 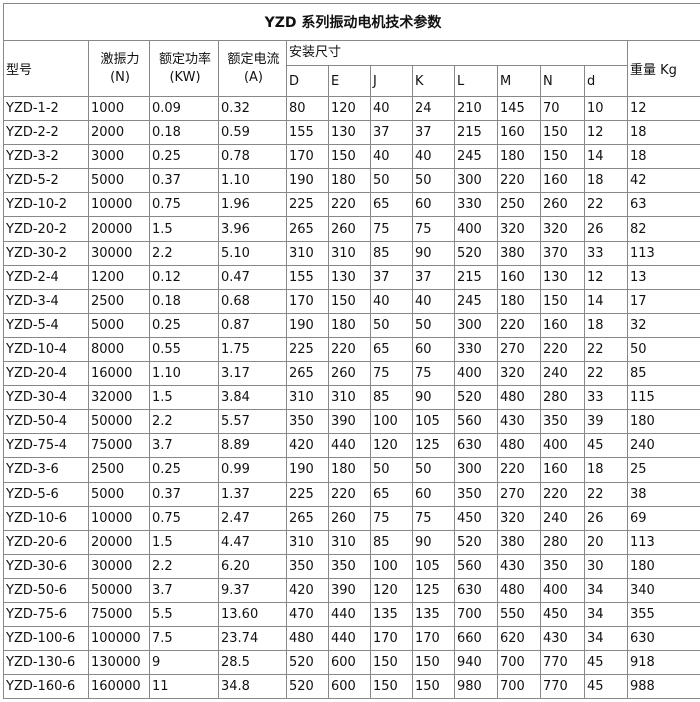 I want to click on cell-d: 33, so click(x=606, y=253).